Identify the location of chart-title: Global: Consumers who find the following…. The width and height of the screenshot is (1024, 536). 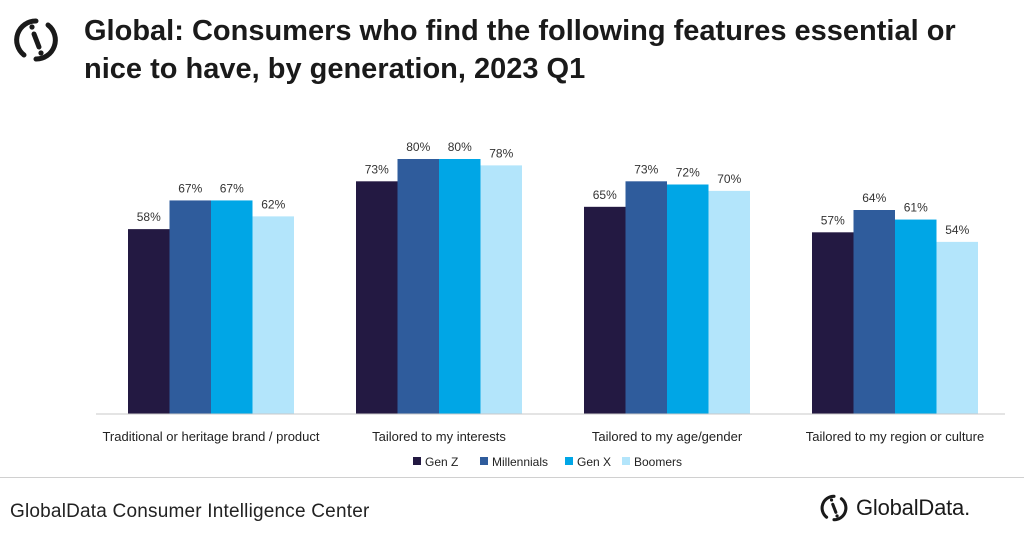
(520, 50).